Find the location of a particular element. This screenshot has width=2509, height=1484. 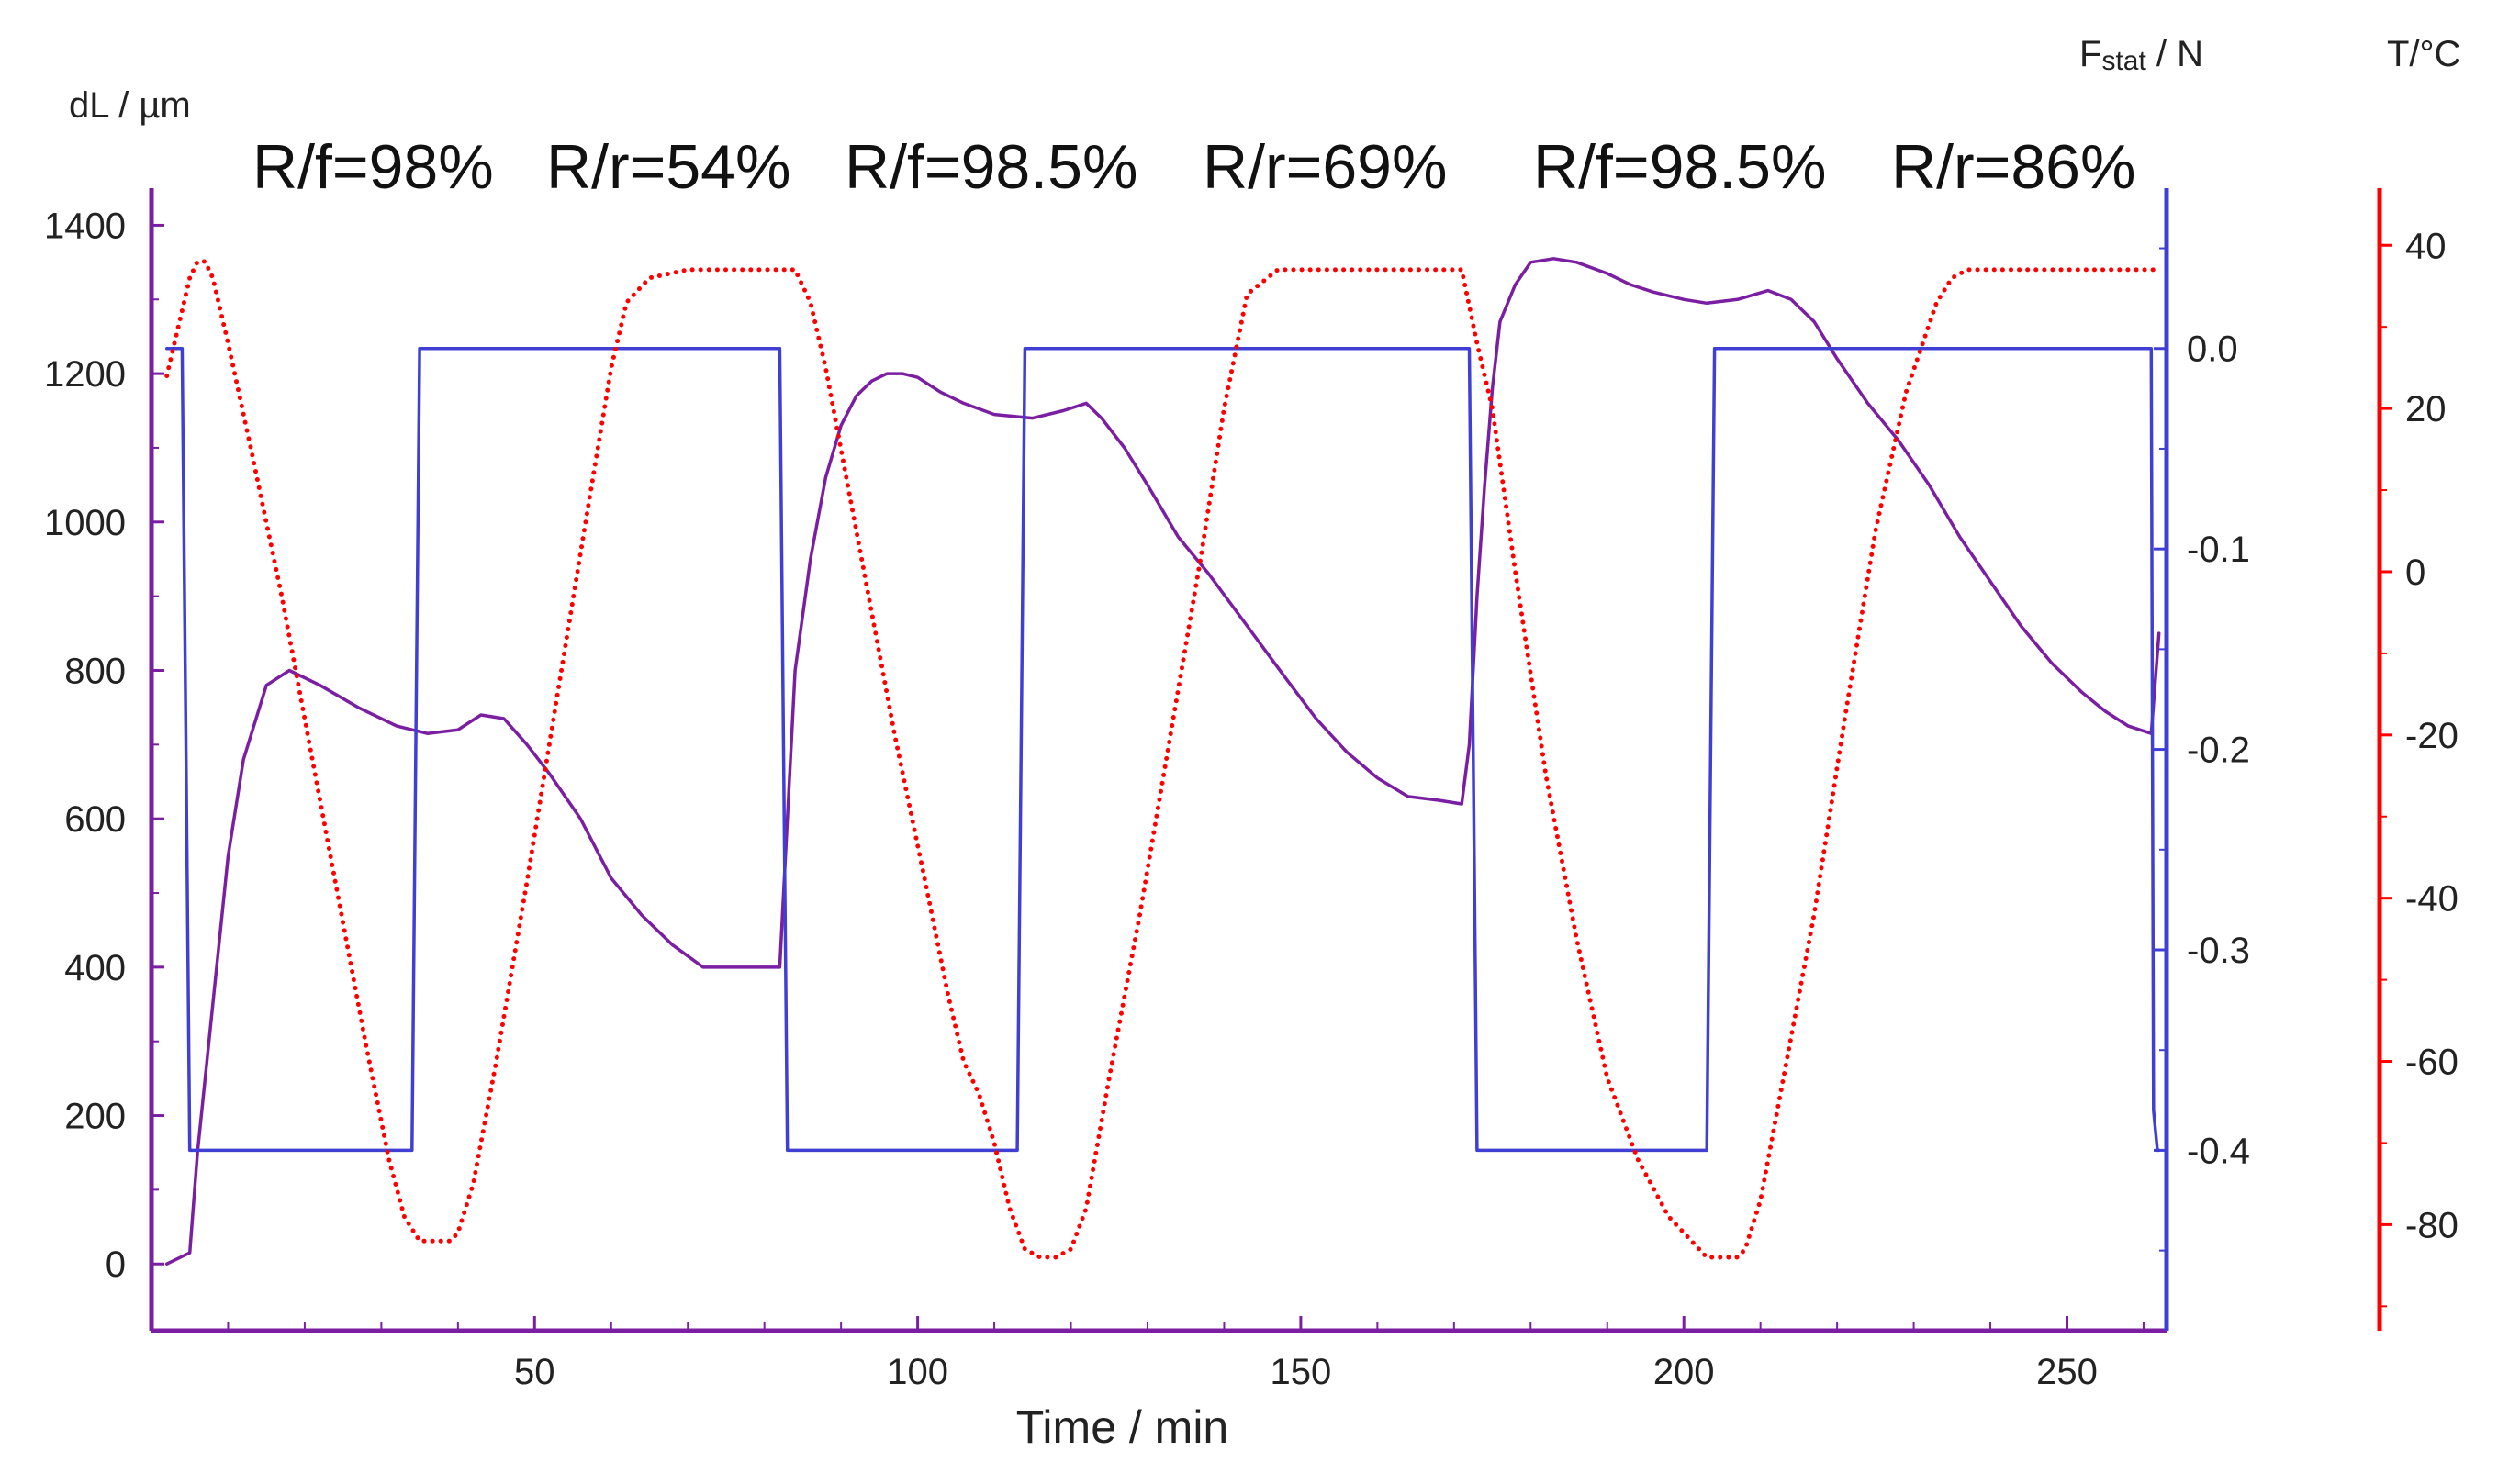

y-tick-label-dl: 1200 is located at coordinates (85, 374).